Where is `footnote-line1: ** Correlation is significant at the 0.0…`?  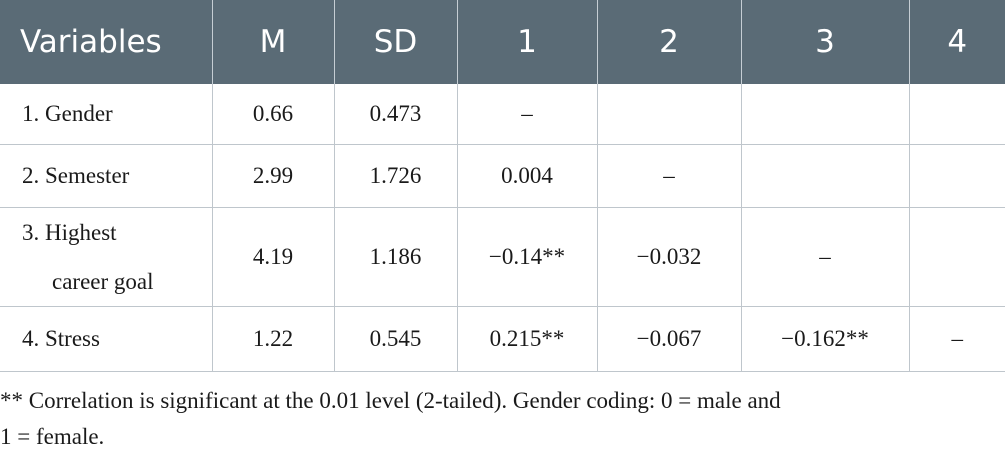 footnote-line1: ** Correlation is significant at the 0.0… is located at coordinates (390, 400).